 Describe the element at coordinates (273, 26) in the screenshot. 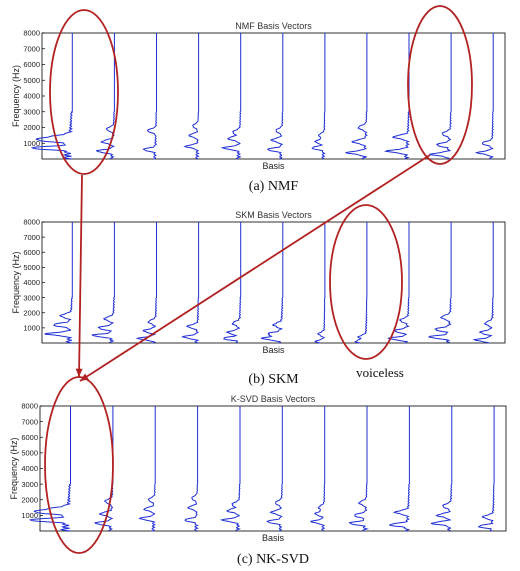

I see `chart-title: NMF Basis Vectors` at that location.